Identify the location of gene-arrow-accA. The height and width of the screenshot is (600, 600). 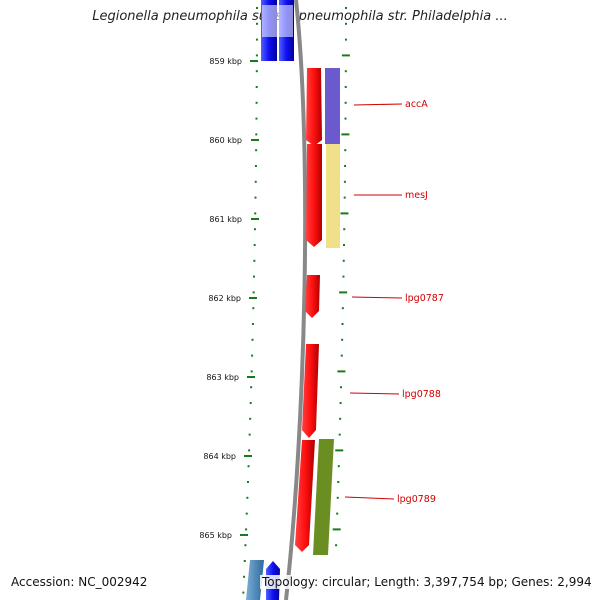
(314, 107).